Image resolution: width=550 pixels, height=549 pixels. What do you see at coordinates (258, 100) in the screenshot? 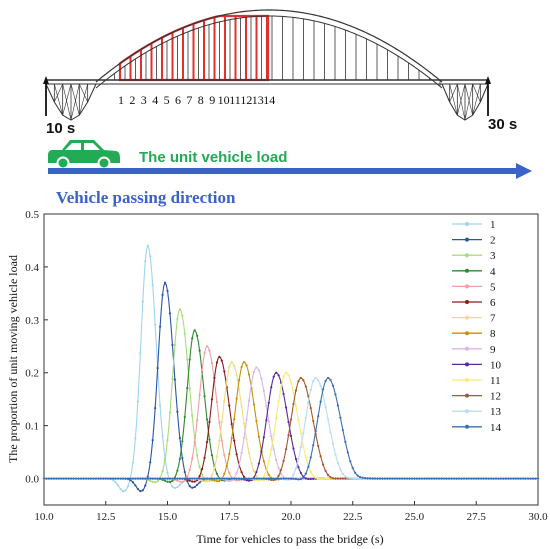
I see `section-number-13: 13` at bounding box center [258, 100].